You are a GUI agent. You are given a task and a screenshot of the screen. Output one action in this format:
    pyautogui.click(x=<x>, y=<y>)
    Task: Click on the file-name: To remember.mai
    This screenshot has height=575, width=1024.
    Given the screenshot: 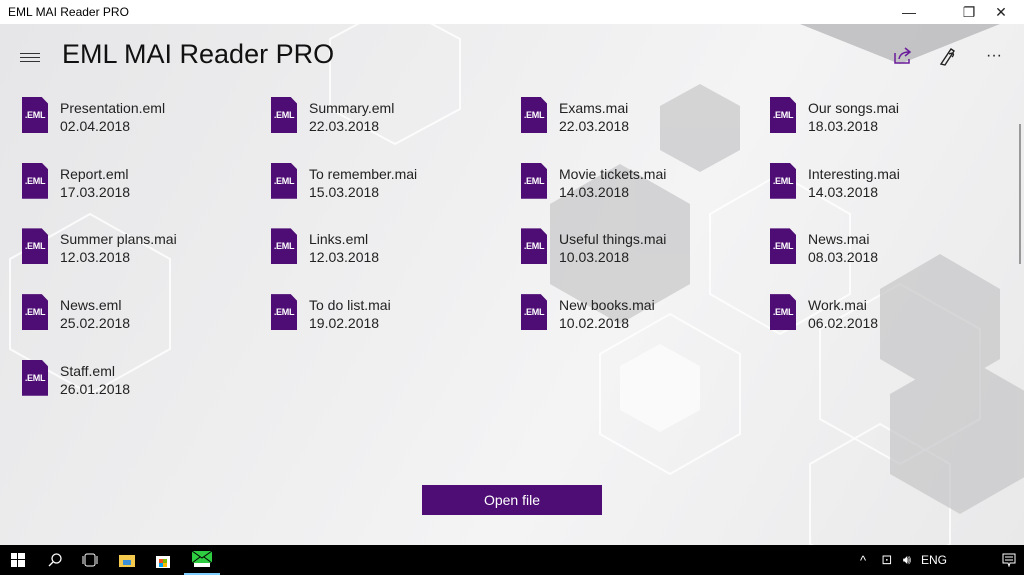 What is the action you would take?
    pyautogui.click(x=363, y=173)
    